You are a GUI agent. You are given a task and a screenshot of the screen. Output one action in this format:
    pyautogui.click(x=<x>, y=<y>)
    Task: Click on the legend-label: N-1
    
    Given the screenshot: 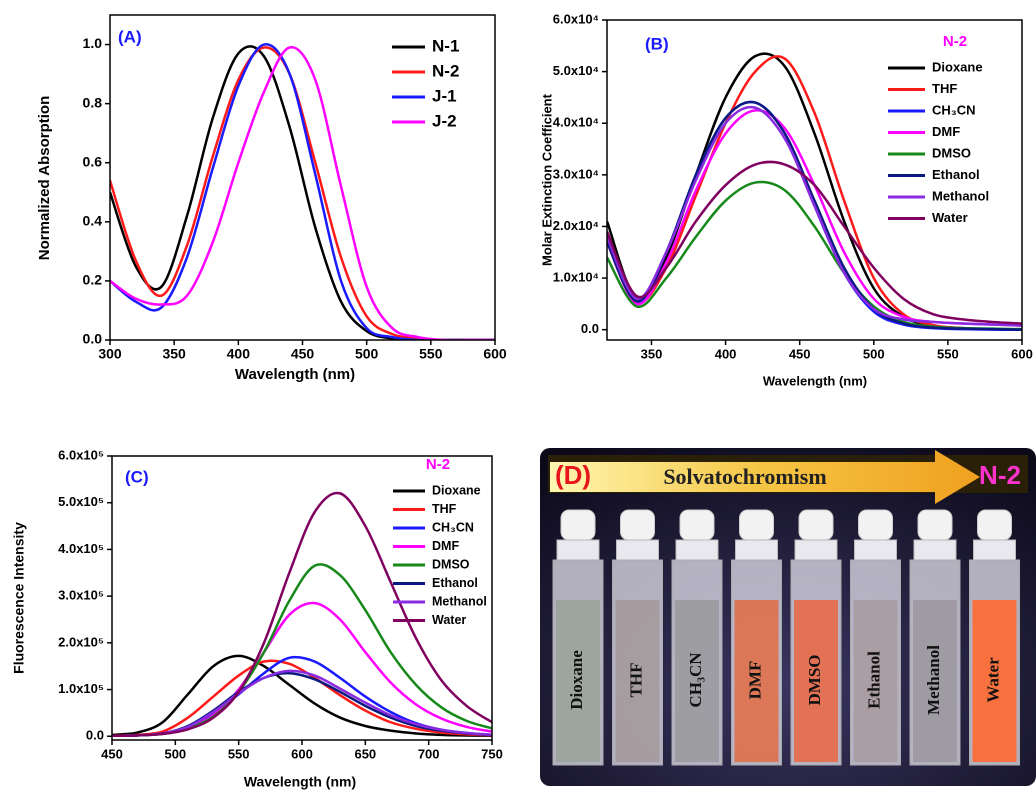 What is the action you would take?
    pyautogui.click(x=445, y=45)
    